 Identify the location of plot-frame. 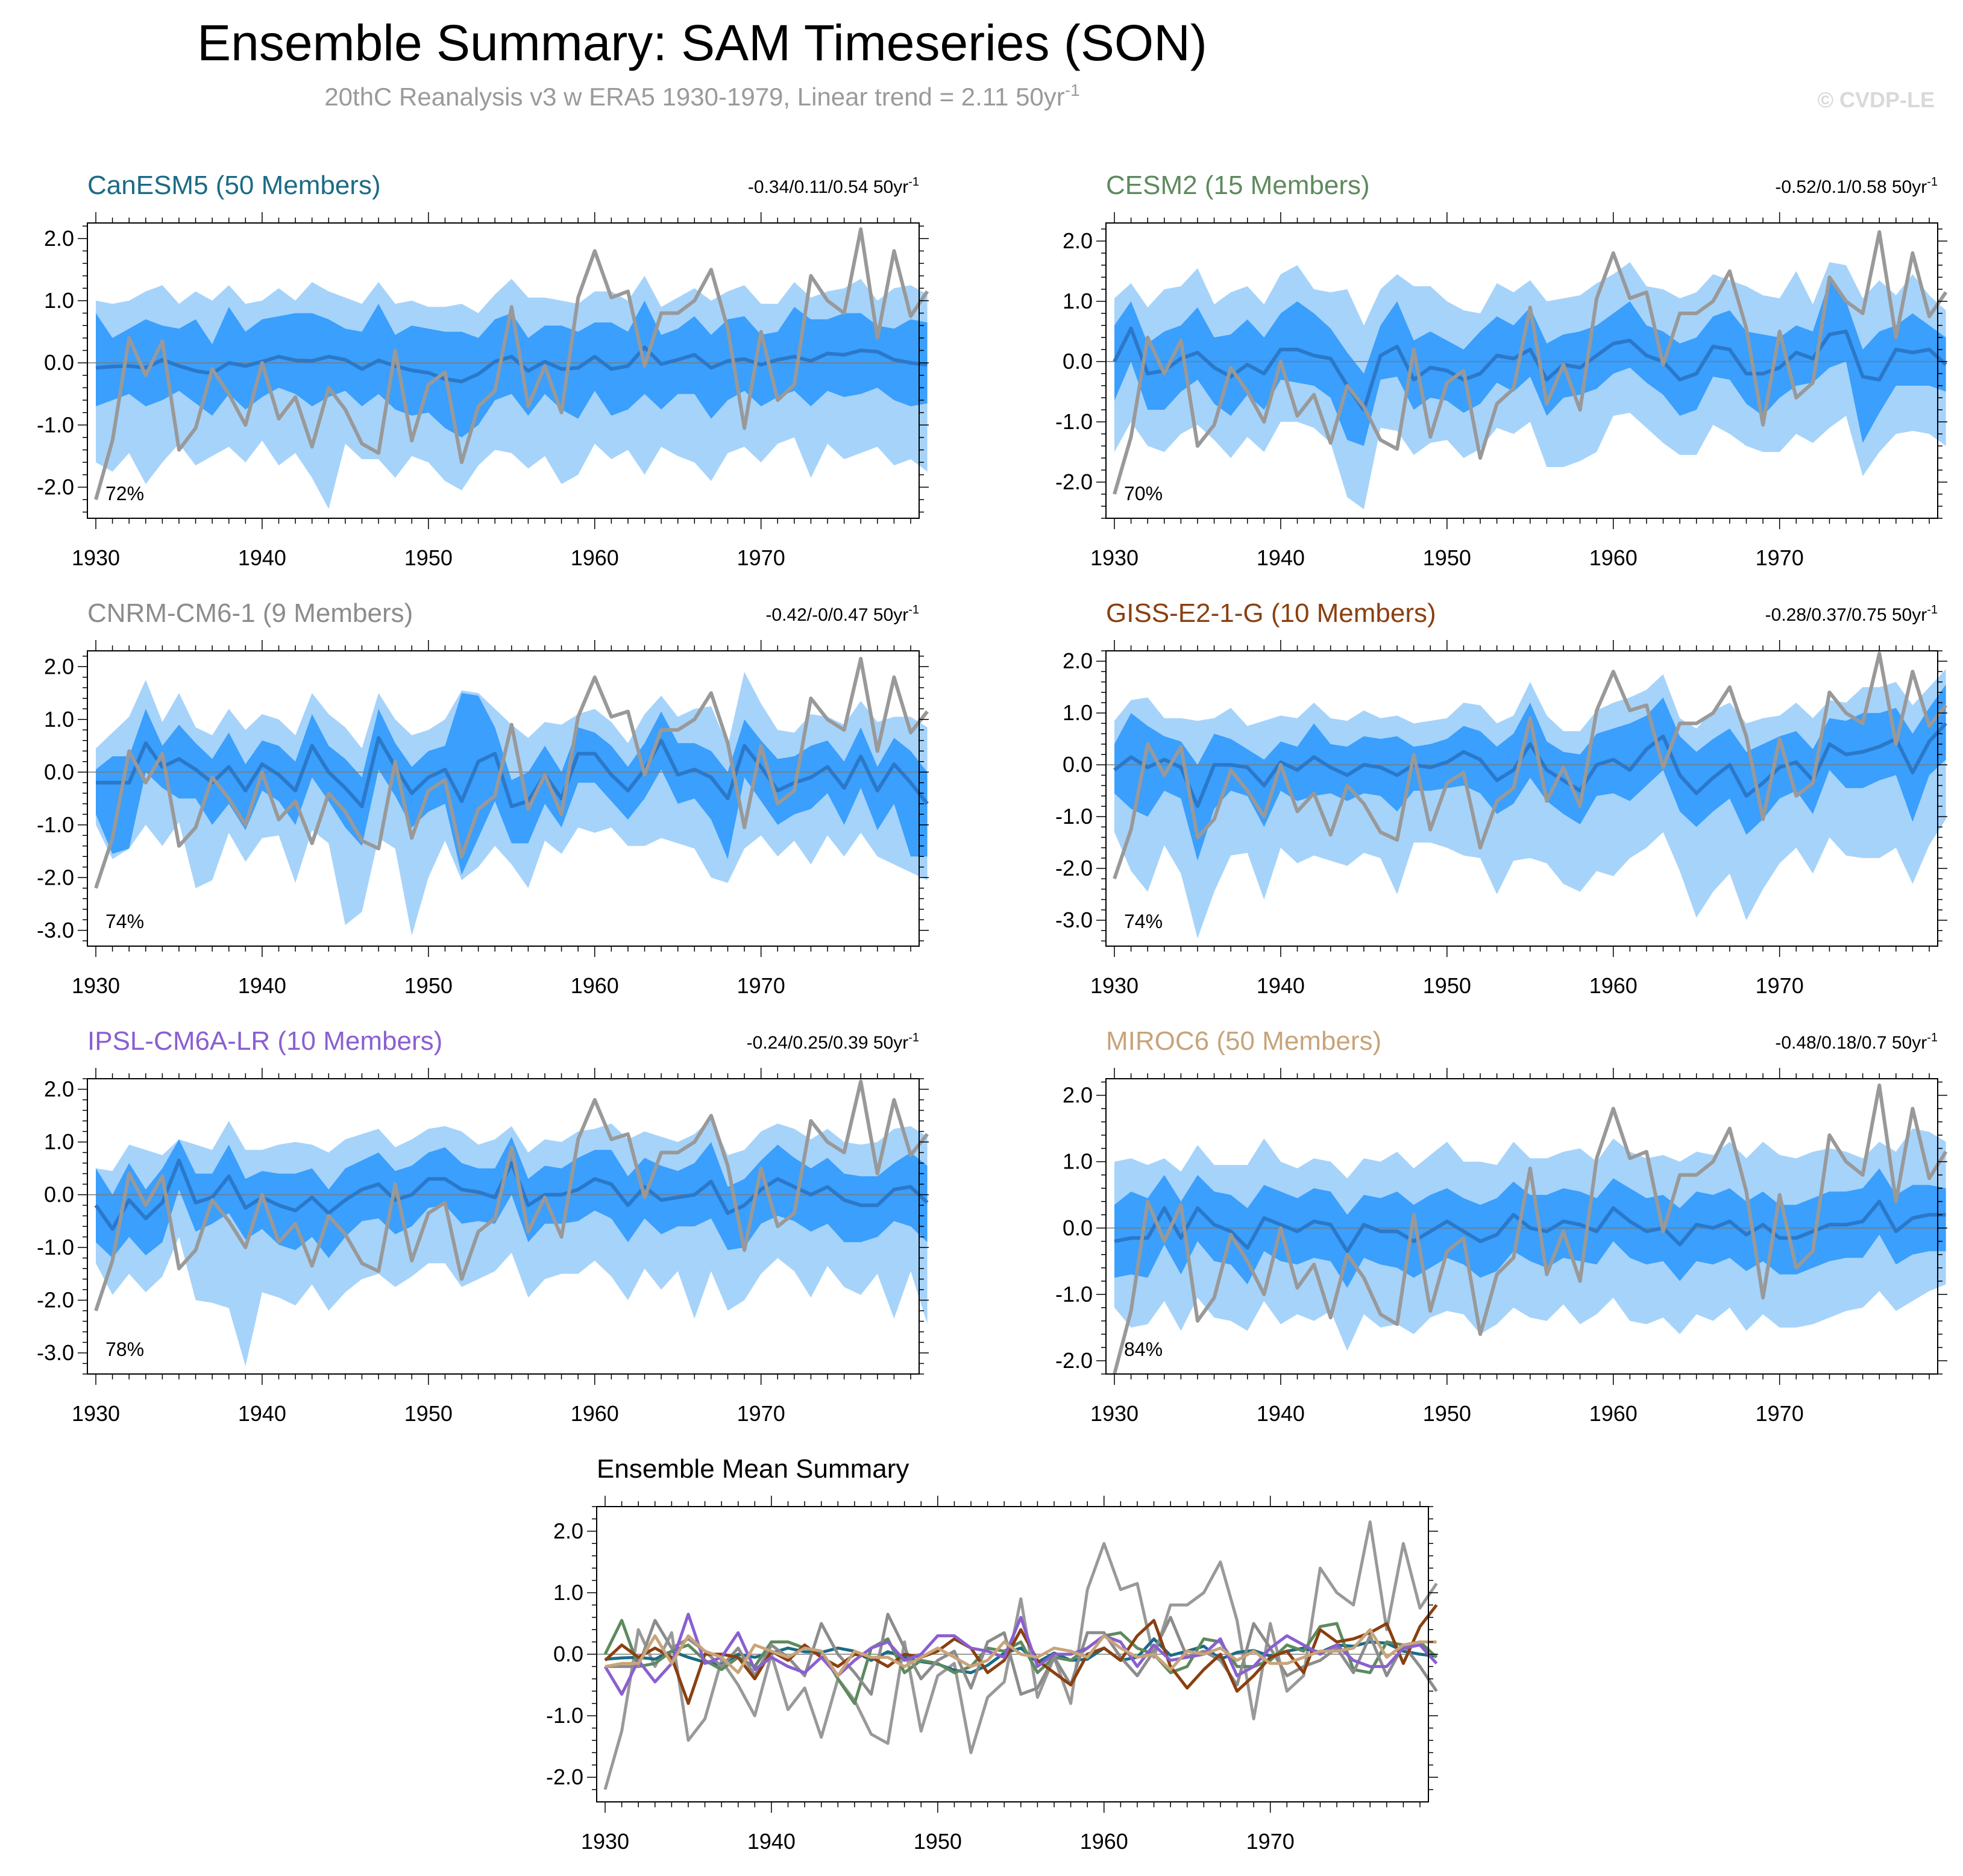
(1521, 1226).